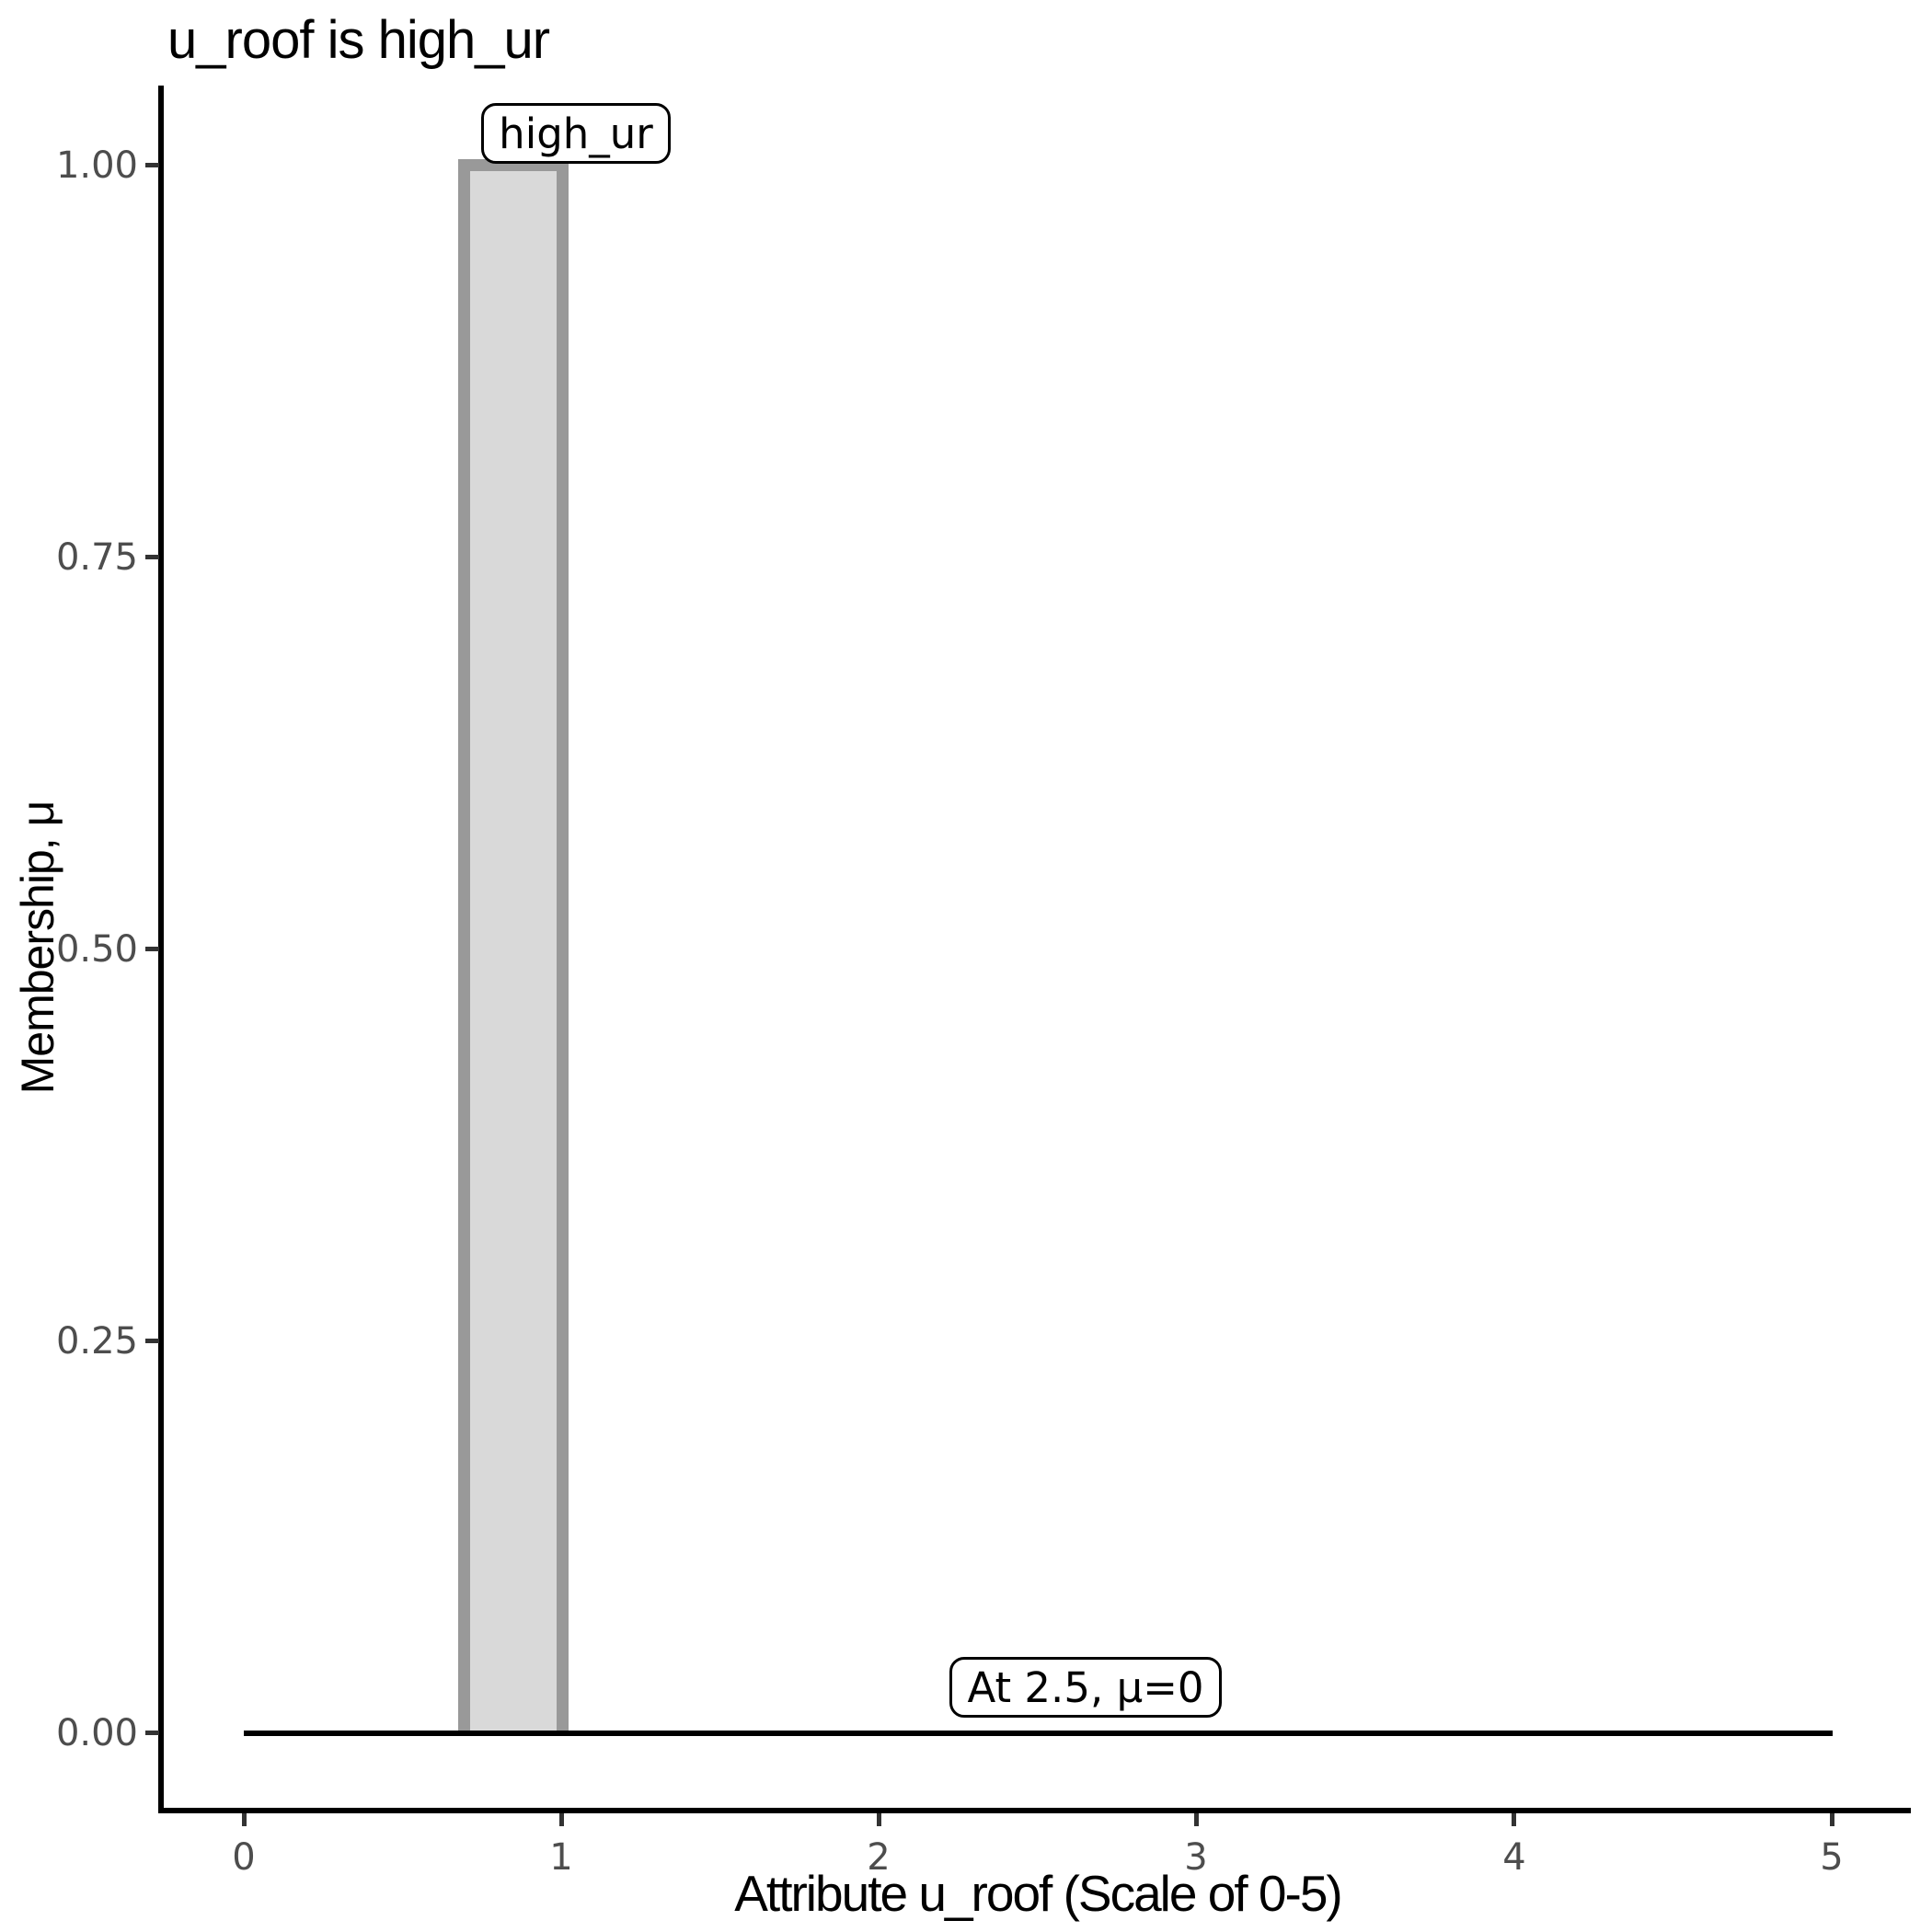 The height and width of the screenshot is (1932, 1932). Describe the element at coordinates (152, 949) in the screenshot. I see `y-tick-mark-0.50` at that location.